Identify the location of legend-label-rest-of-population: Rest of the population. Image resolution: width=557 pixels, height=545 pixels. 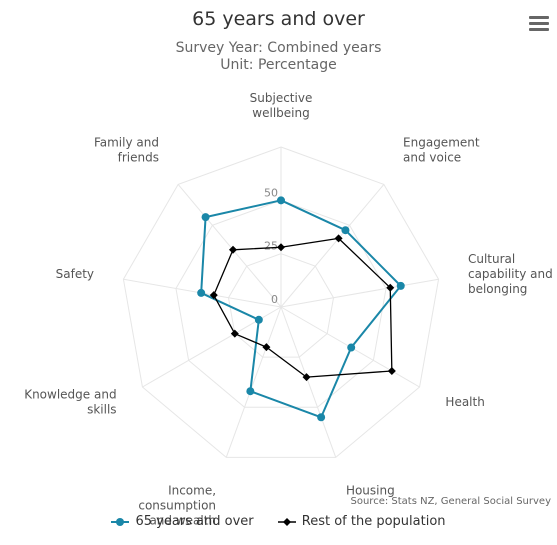
(373, 521).